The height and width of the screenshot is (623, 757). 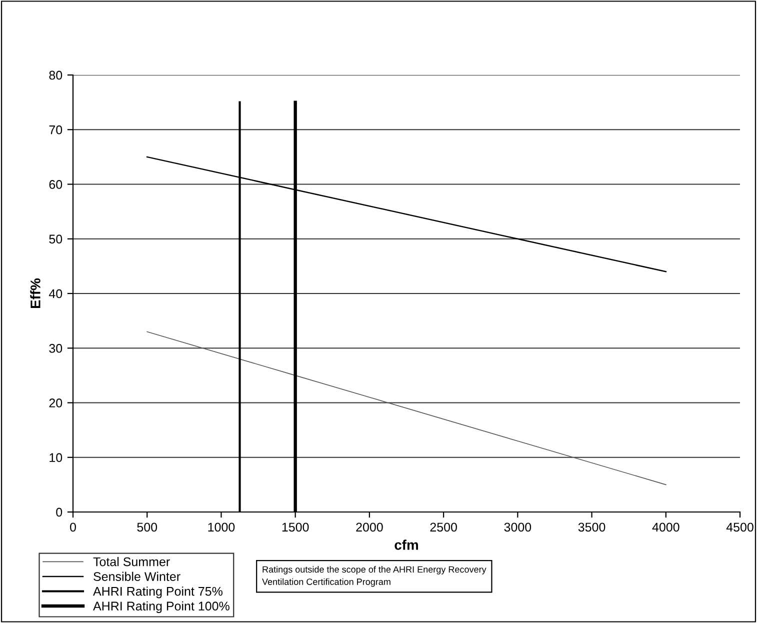 What do you see at coordinates (137, 576) in the screenshot?
I see `legend-label: Sensible Winter` at bounding box center [137, 576].